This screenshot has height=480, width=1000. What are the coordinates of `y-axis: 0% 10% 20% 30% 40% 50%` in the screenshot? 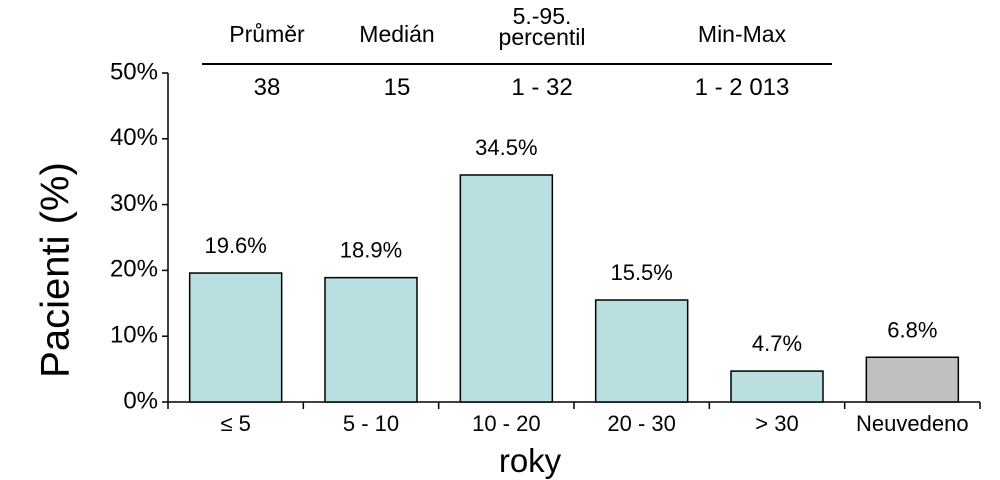 It's located at (139, 236).